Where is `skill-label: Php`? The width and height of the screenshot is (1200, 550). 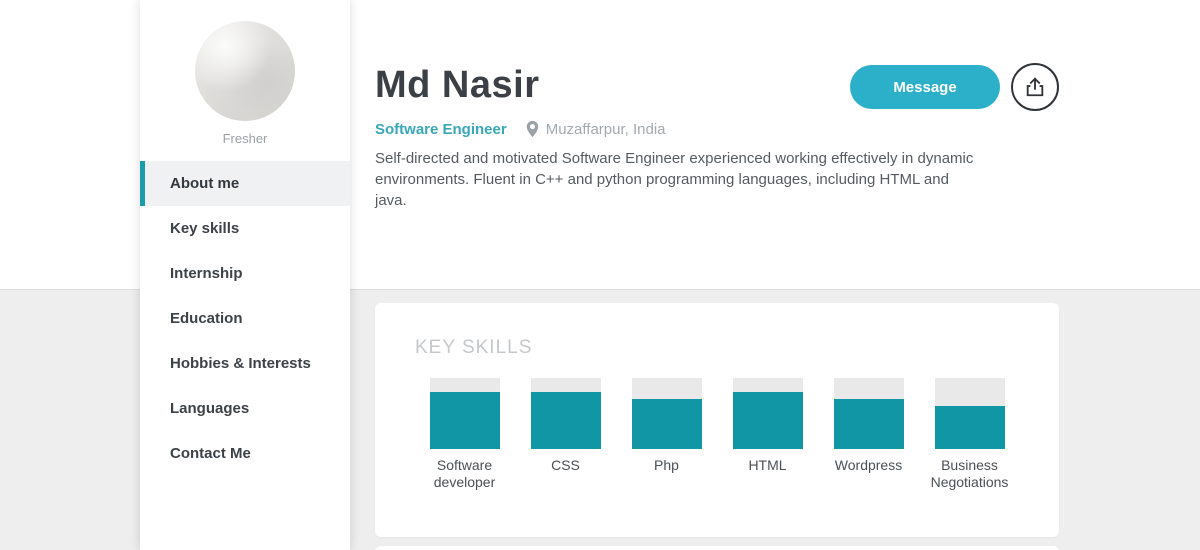
skill-label: Php is located at coordinates (666, 465).